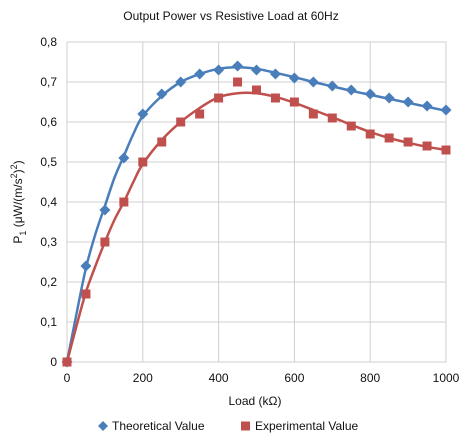 The width and height of the screenshot is (462, 445). I want to click on y-axis-label-sub: 1, so click(23, 233).